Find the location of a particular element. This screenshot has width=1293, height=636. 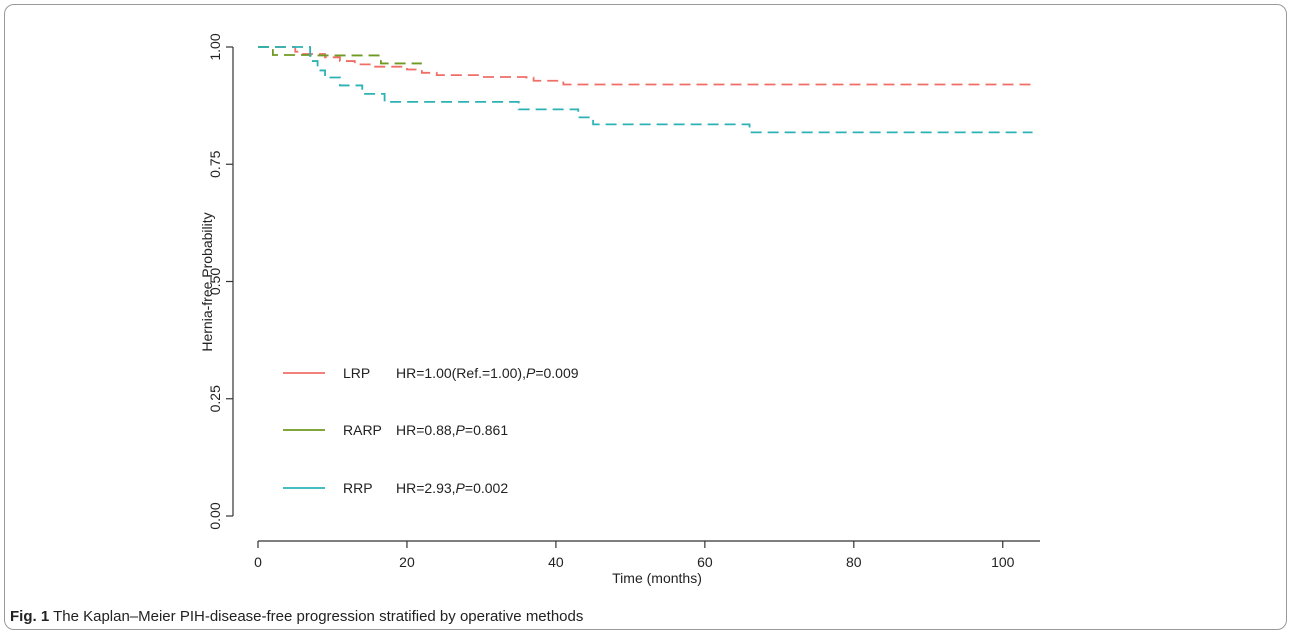

y-tick-label: 0.50 is located at coordinates (215, 281).